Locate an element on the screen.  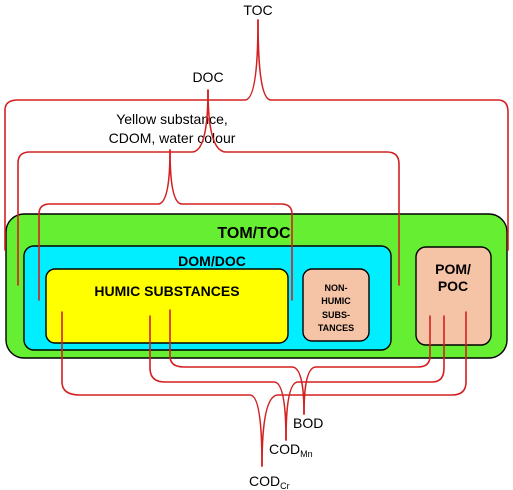
non-humic-label: SUBS- is located at coordinates (336, 315).